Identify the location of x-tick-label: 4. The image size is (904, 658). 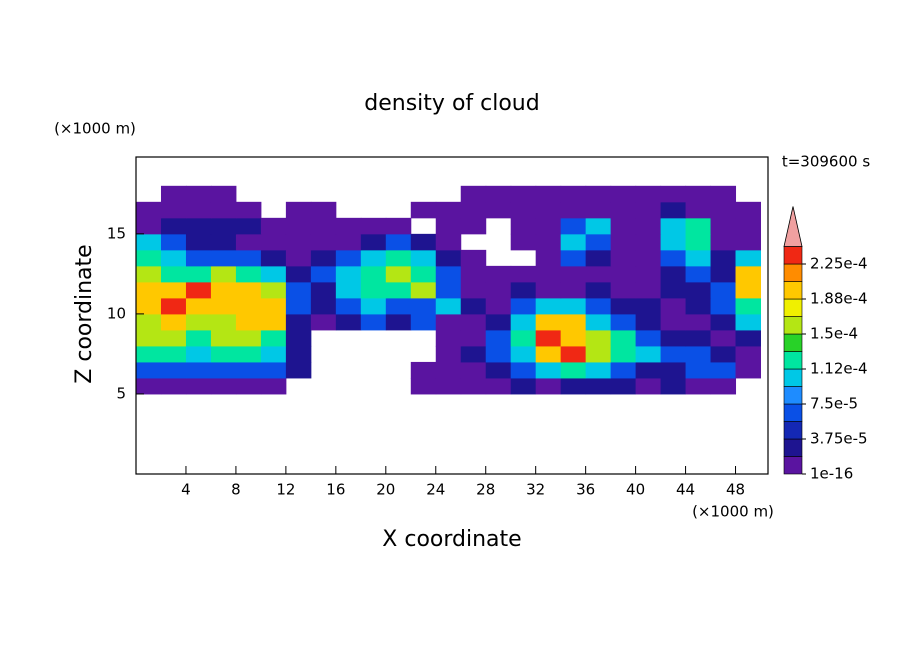
(186, 490).